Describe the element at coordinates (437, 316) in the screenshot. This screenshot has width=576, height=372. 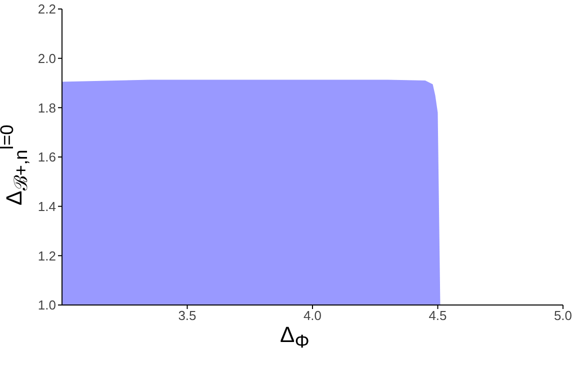
I see `x-tick-label: 4.5` at that location.